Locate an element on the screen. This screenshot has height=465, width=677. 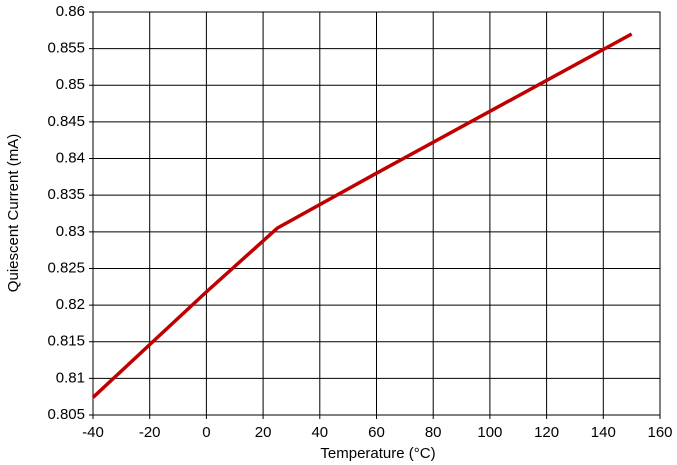
x-tick-label: -40 is located at coordinates (93, 432).